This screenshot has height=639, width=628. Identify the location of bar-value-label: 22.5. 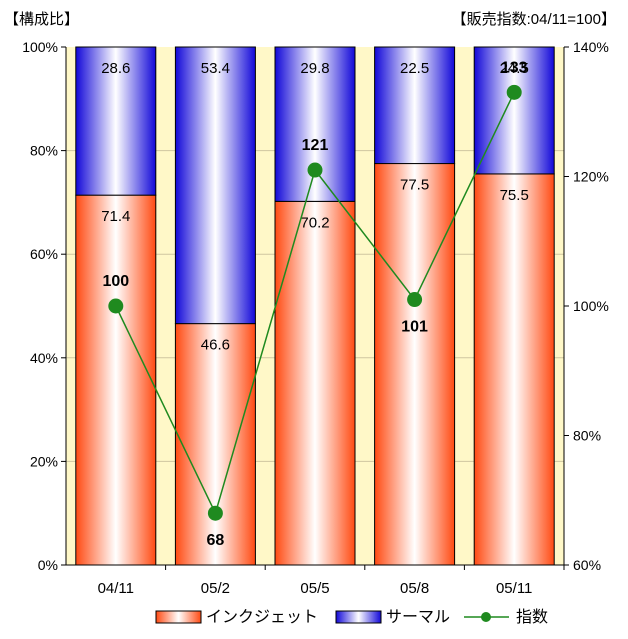
(414, 68).